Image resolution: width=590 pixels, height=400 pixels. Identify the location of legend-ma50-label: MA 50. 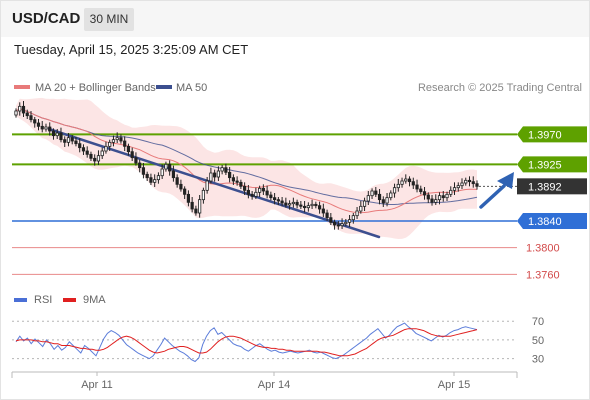
(191, 88).